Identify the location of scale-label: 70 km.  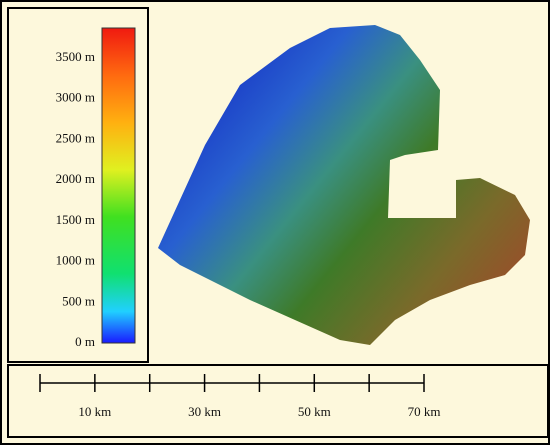
(424, 411).